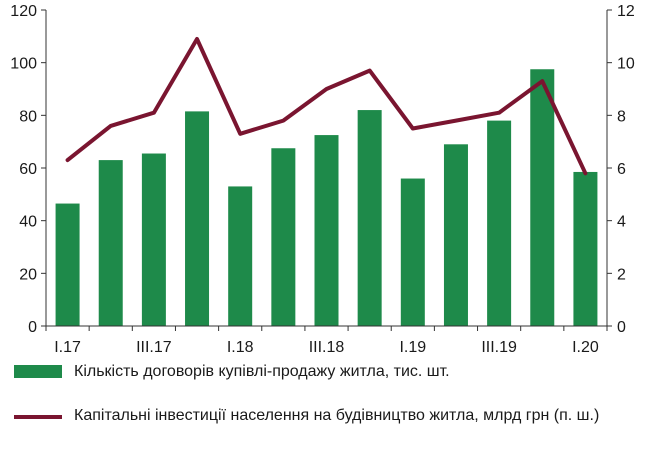 The width and height of the screenshot is (650, 453). Describe the element at coordinates (28, 222) in the screenshot. I see `y-left-tick-label: 40` at that location.